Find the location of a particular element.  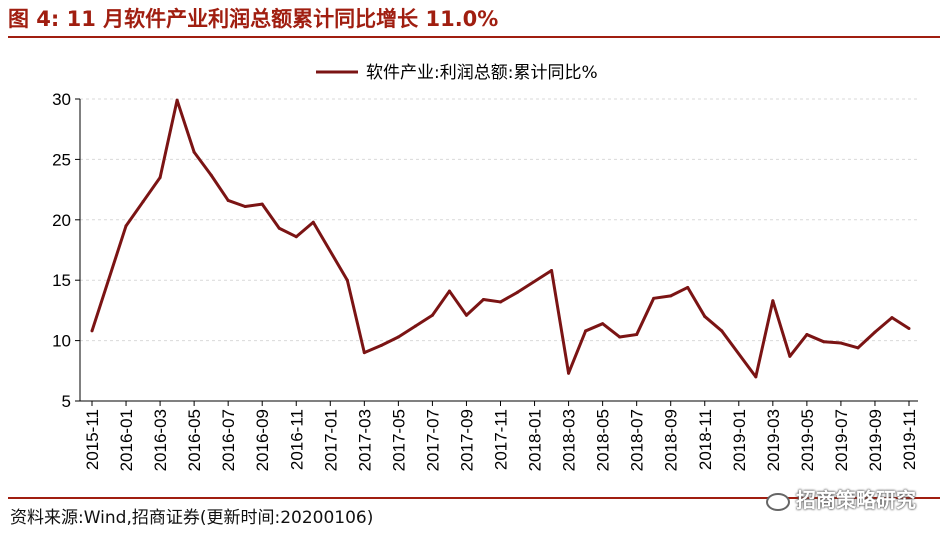

y-tick-label: 20 is located at coordinates (61, 220).